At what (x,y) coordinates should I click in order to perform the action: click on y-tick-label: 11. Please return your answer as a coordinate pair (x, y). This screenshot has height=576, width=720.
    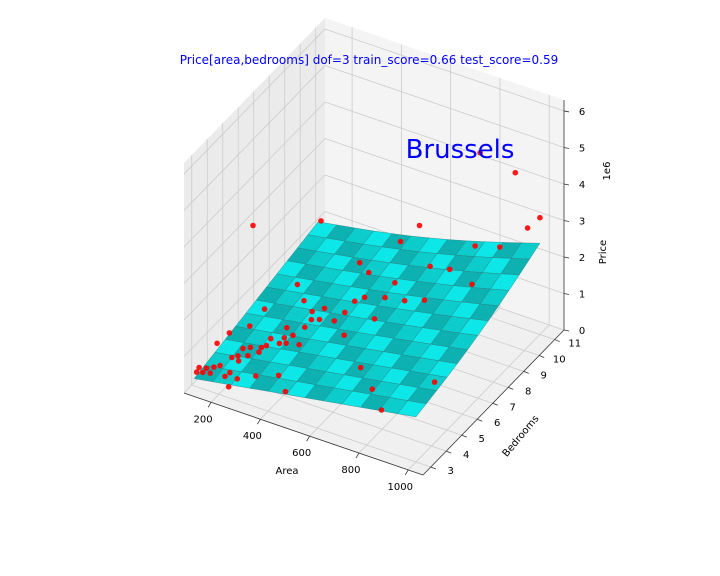
    Looking at the image, I should click on (574, 344).